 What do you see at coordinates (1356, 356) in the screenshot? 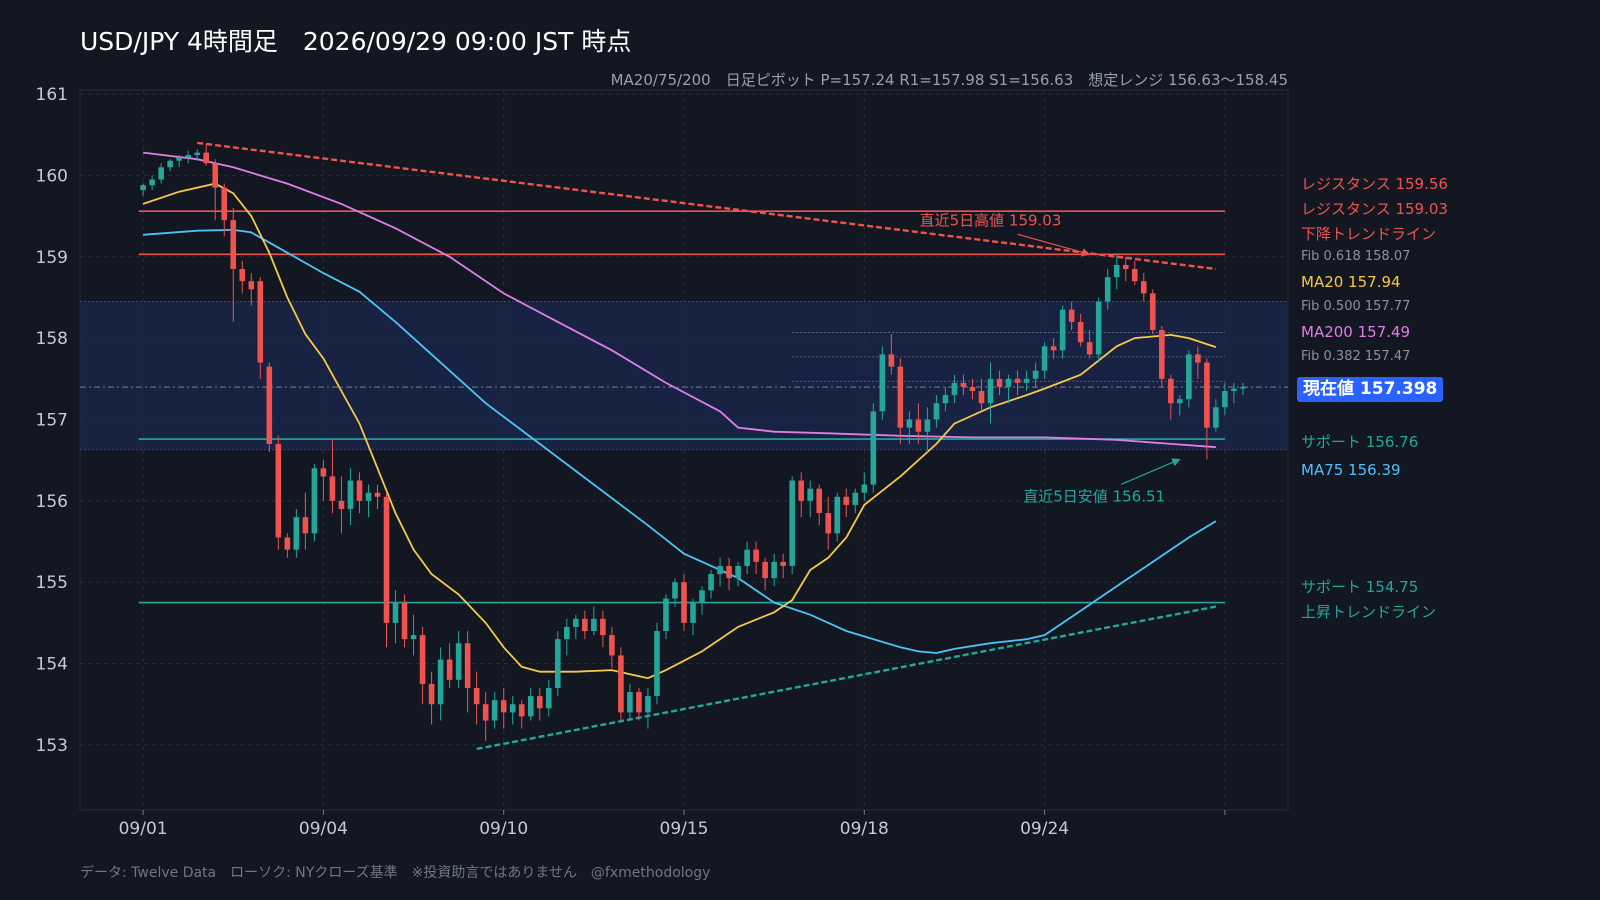
I see `fib-0382-label: Fib 0.382 157.47` at bounding box center [1356, 356].